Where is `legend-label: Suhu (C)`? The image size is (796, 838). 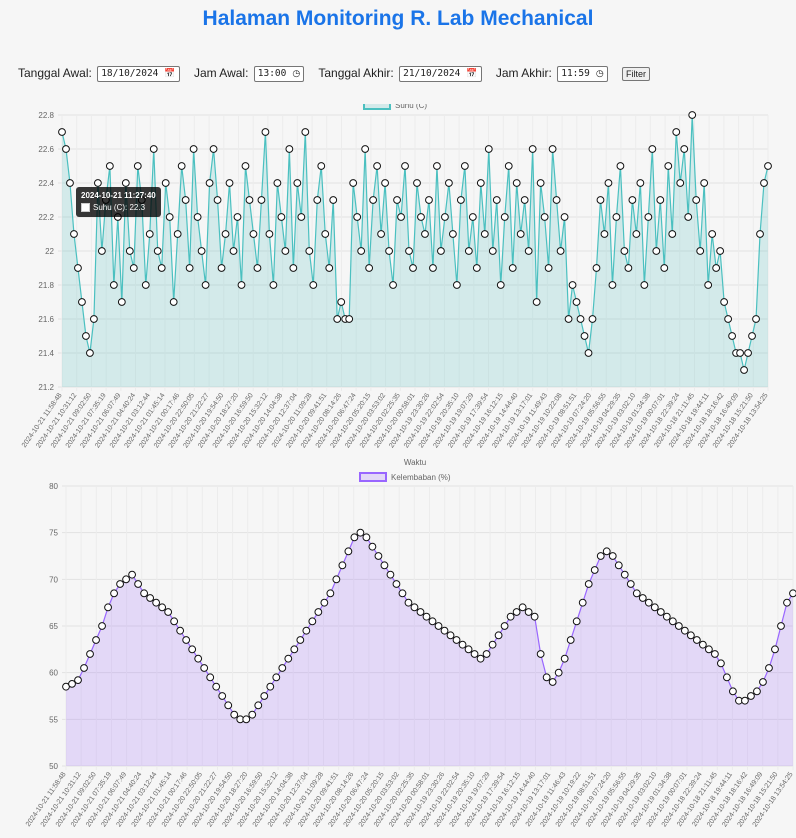
legend-label: Suhu (C) is located at coordinates (411, 107).